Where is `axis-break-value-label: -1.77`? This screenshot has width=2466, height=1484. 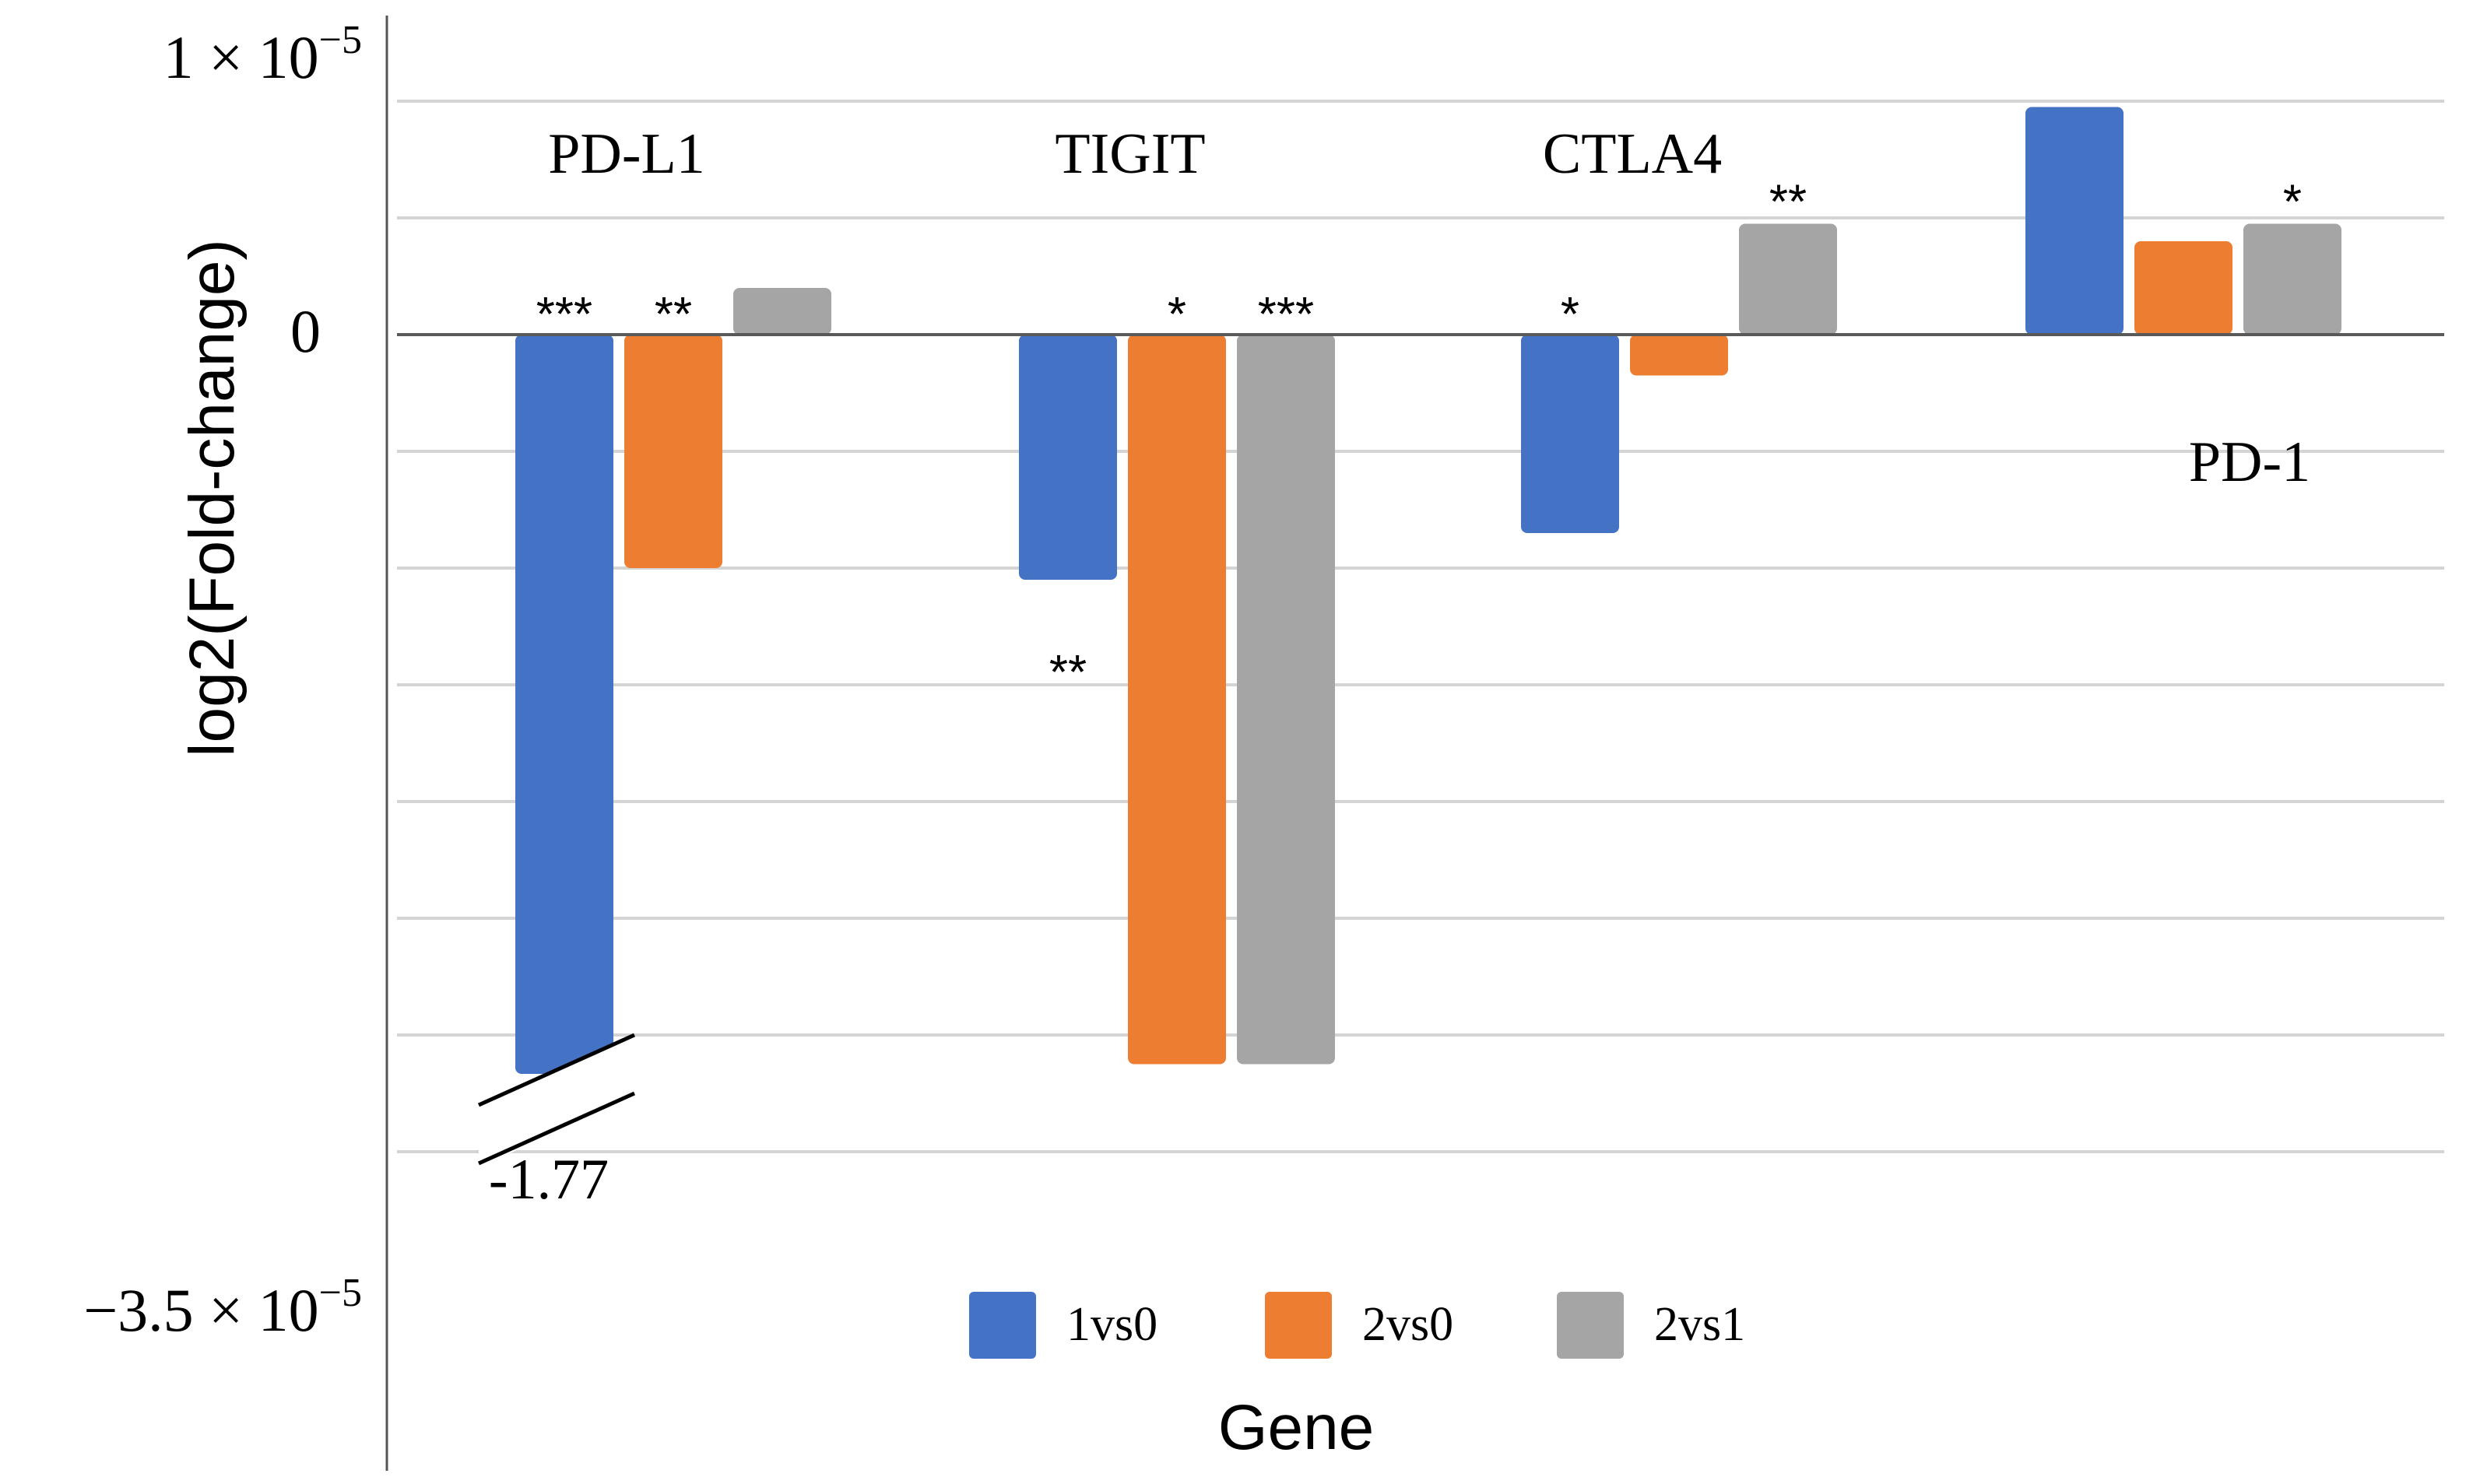
axis-break-value-label: -1.77 is located at coordinates (549, 1180).